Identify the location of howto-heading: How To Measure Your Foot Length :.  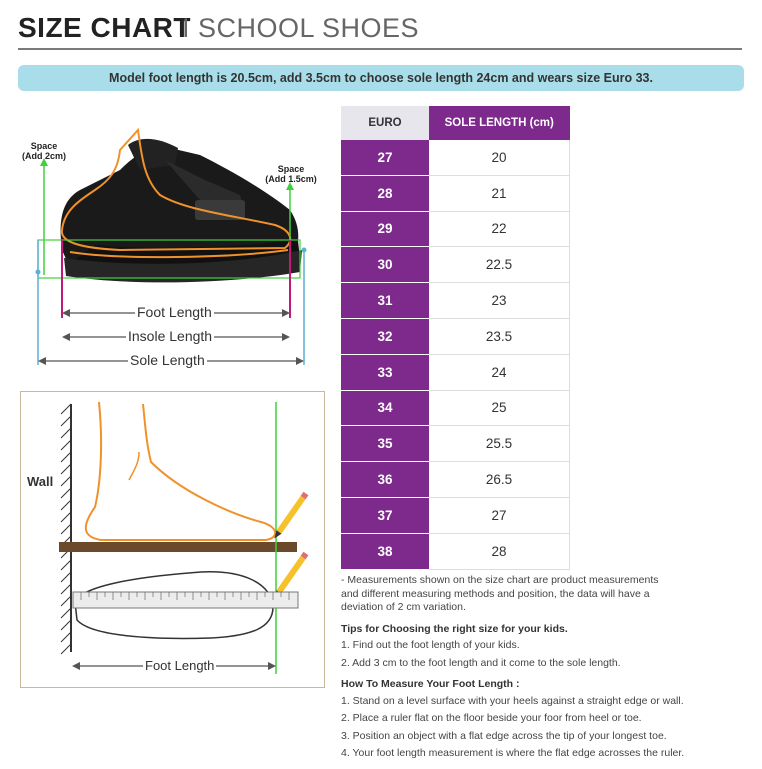
(430, 684).